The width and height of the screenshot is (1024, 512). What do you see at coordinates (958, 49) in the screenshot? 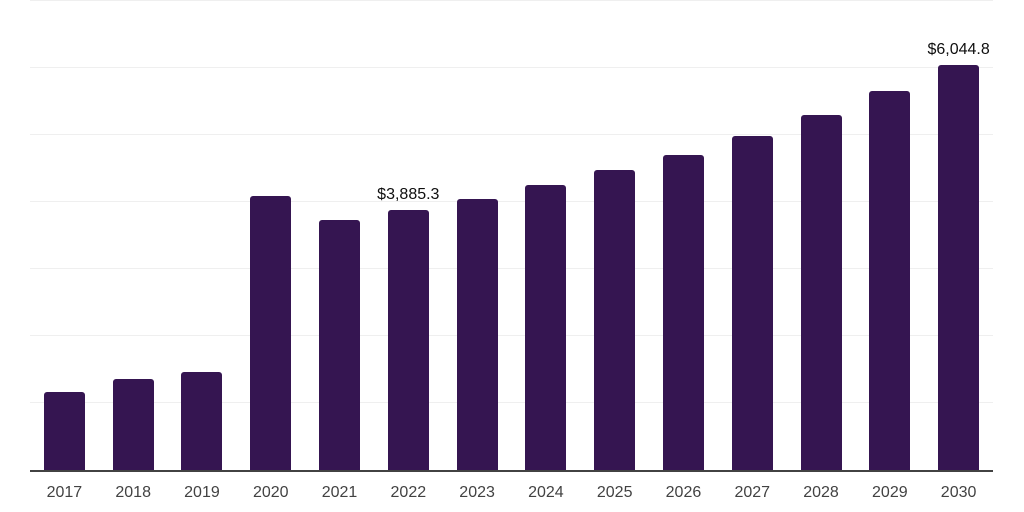
I see `data-label-2030: $6,044.8` at bounding box center [958, 49].